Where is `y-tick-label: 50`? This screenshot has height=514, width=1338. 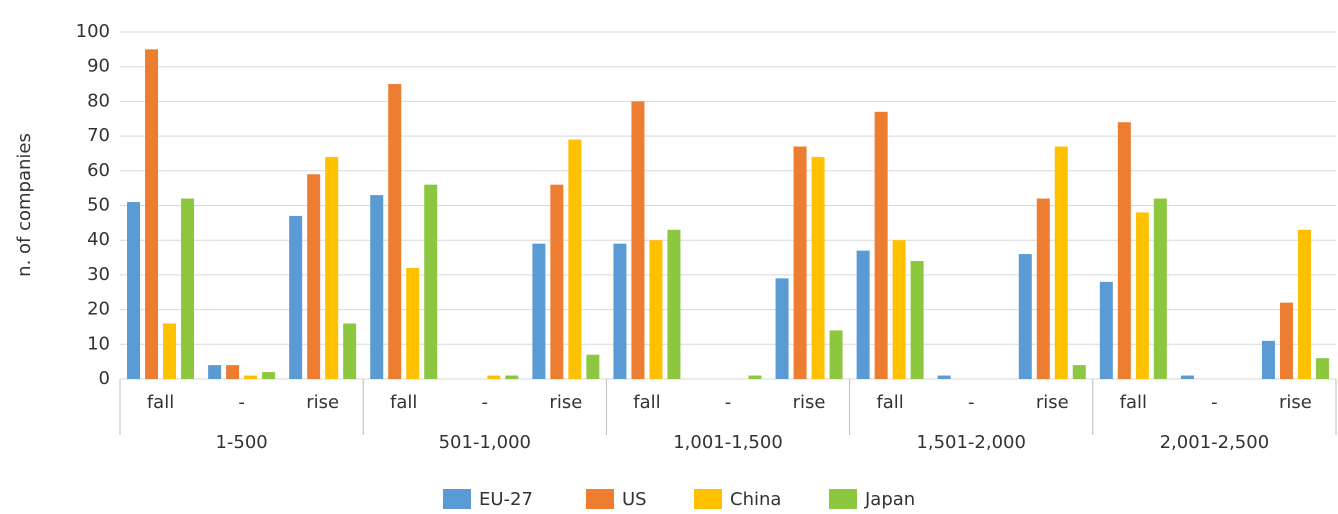 y-tick-label: 50 is located at coordinates (98, 205).